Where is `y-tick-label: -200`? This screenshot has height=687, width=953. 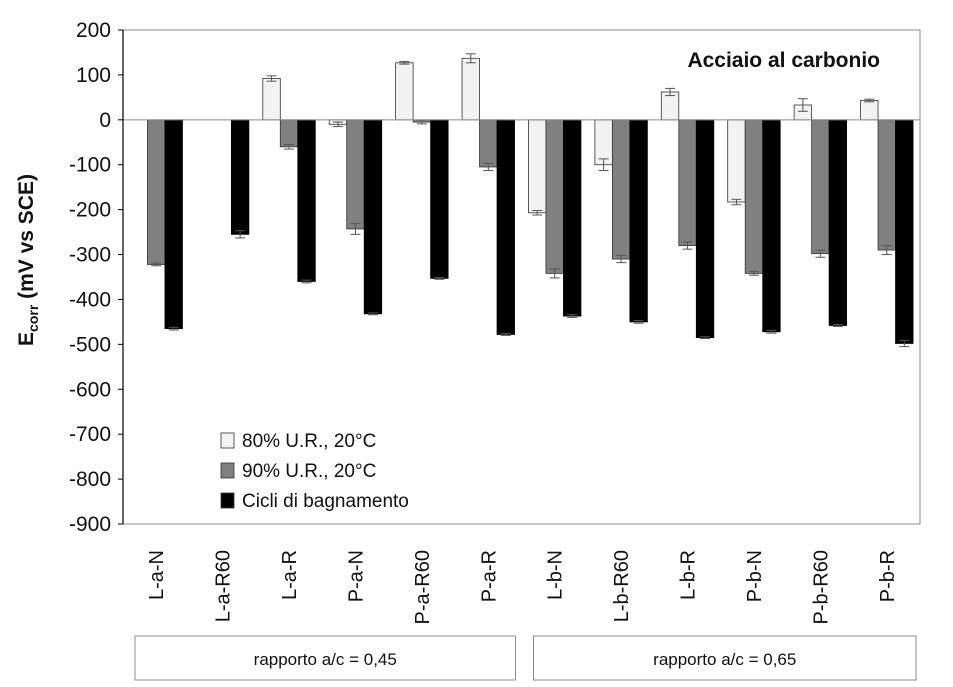 y-tick-label: -200 is located at coordinates (90, 210).